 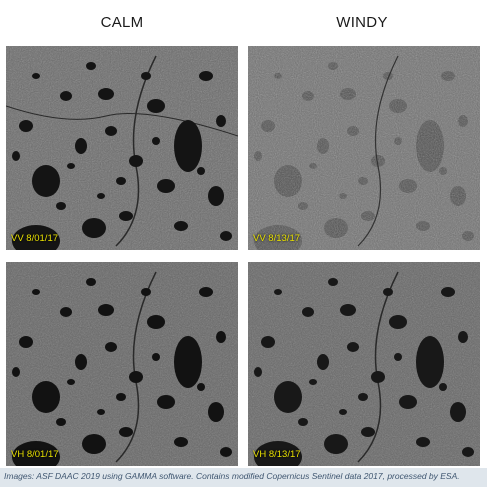 I want to click on panel-label: VV 8/01/17, so click(x=35, y=238).